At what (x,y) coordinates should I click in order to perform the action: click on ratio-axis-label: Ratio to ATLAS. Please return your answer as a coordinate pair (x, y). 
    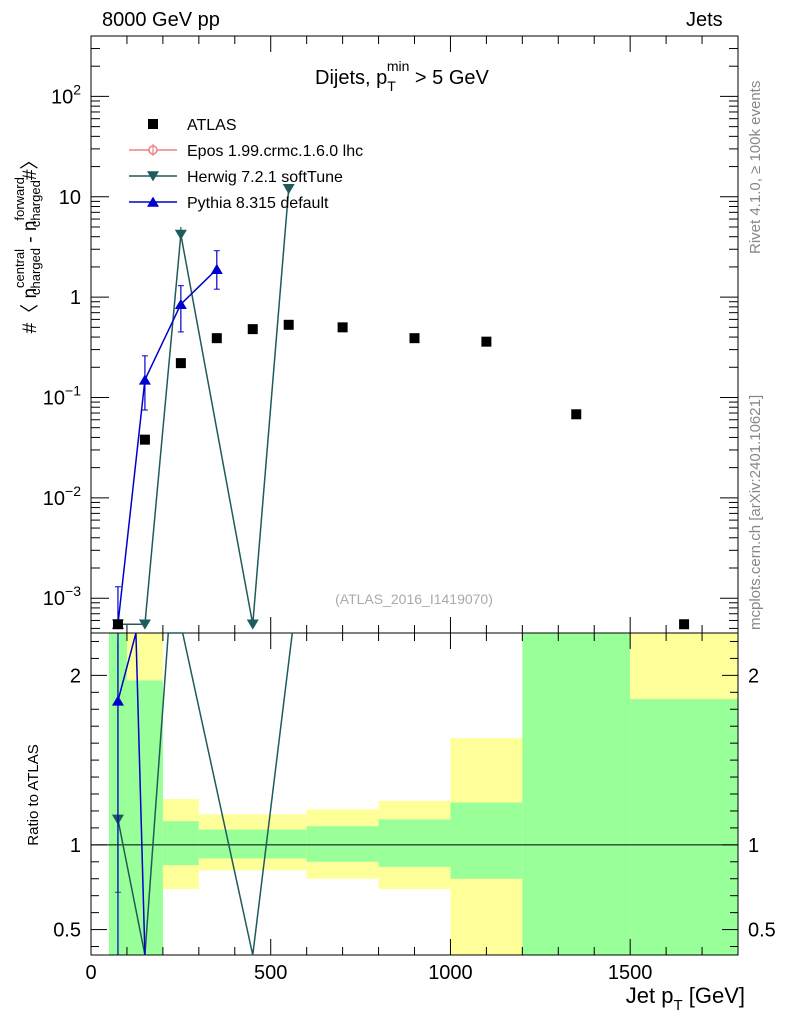
    Looking at the image, I should click on (33, 794).